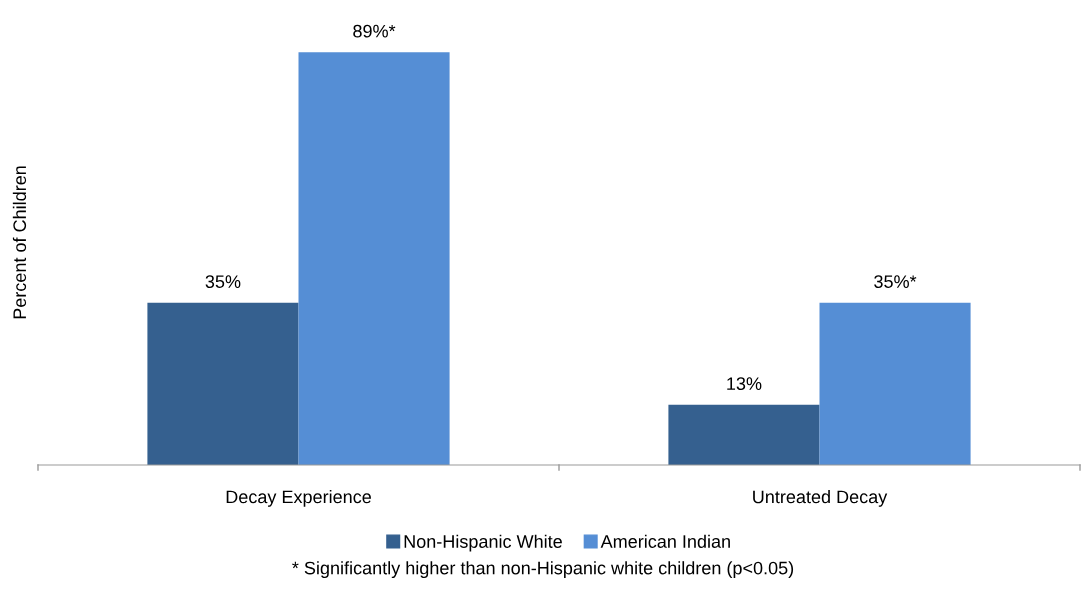 The height and width of the screenshot is (590, 1086). I want to click on x-tick-label: Decay Experience, so click(298, 498).